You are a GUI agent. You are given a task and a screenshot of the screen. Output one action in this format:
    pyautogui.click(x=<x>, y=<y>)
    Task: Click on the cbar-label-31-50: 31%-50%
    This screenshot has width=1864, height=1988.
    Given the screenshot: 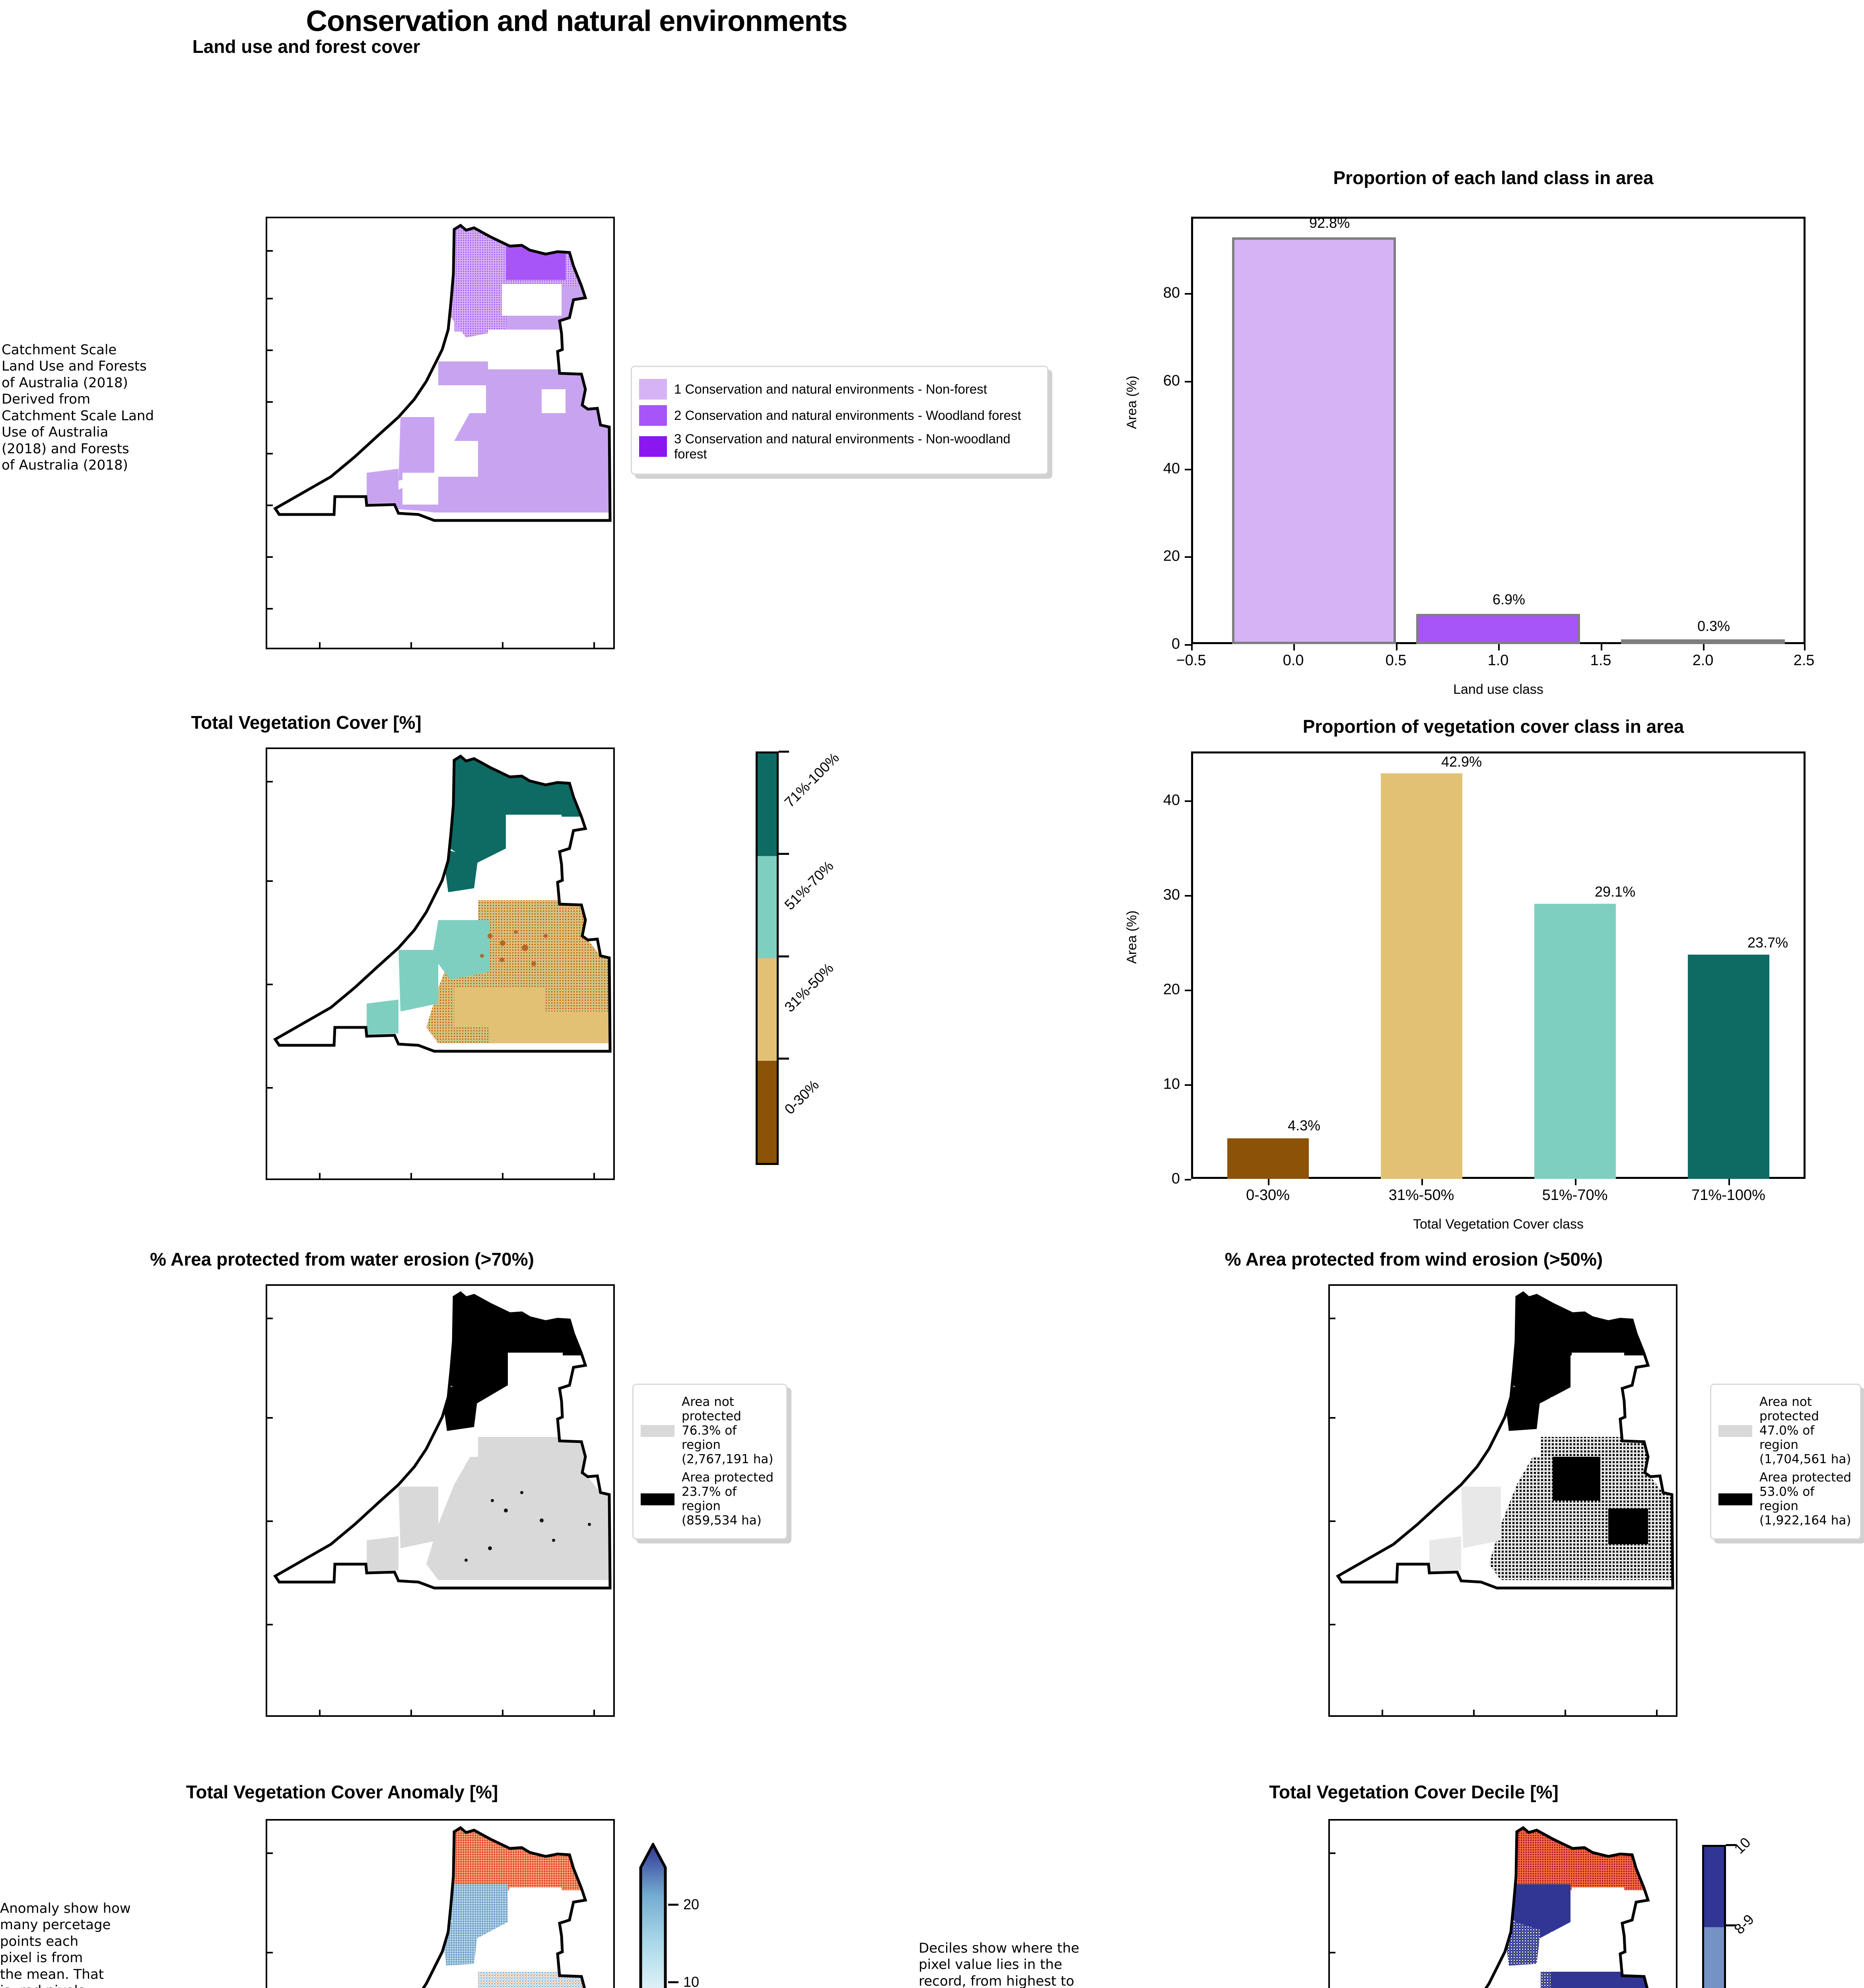 What is the action you would take?
    pyautogui.click(x=809, y=987)
    